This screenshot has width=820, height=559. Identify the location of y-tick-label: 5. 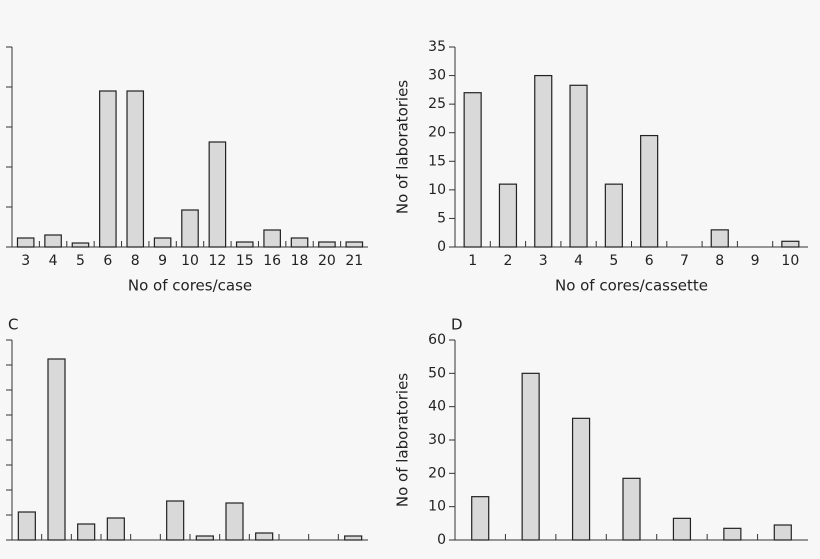
(441, 218).